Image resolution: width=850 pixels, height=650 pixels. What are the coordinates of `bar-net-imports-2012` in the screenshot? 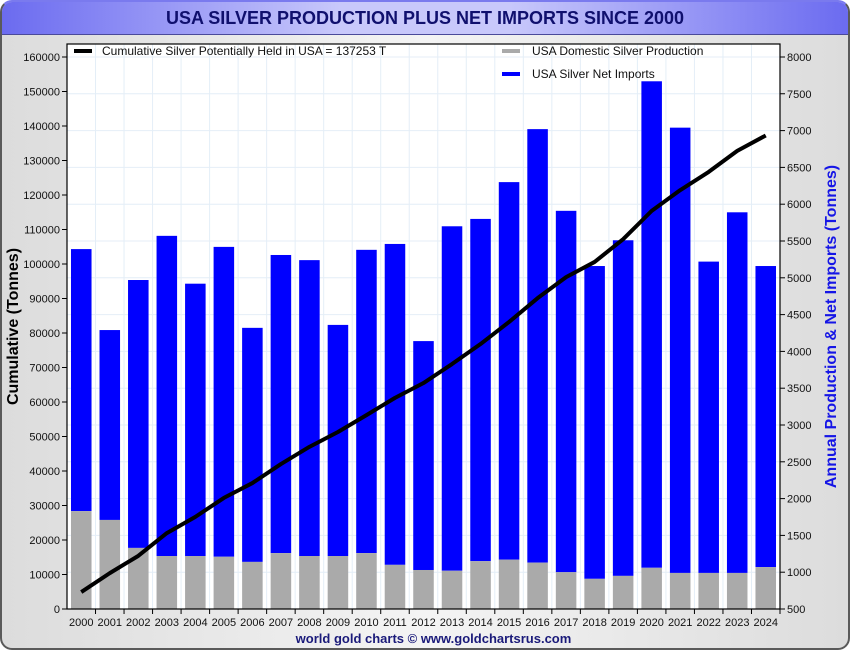 It's located at (423, 455).